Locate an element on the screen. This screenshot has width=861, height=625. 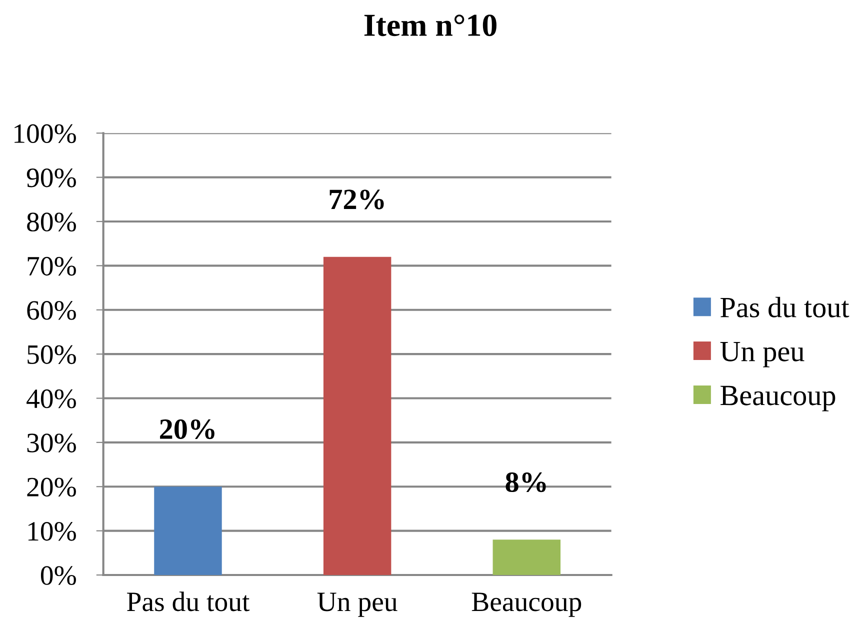
legend-label: Beaucoup is located at coordinates (778, 399).